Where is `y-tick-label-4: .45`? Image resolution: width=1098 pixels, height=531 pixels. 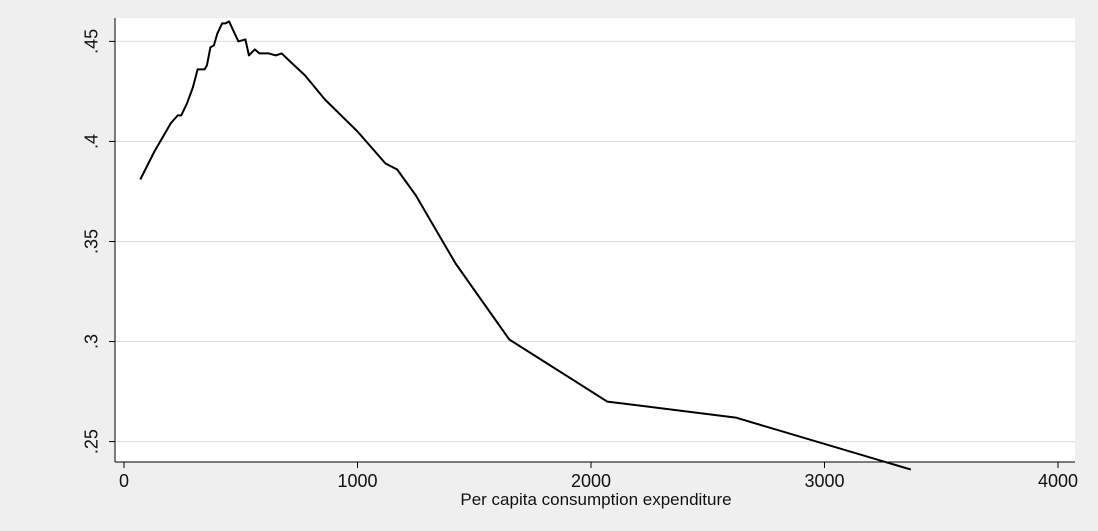
y-tick-label-4: .45 is located at coordinates (91, 41).